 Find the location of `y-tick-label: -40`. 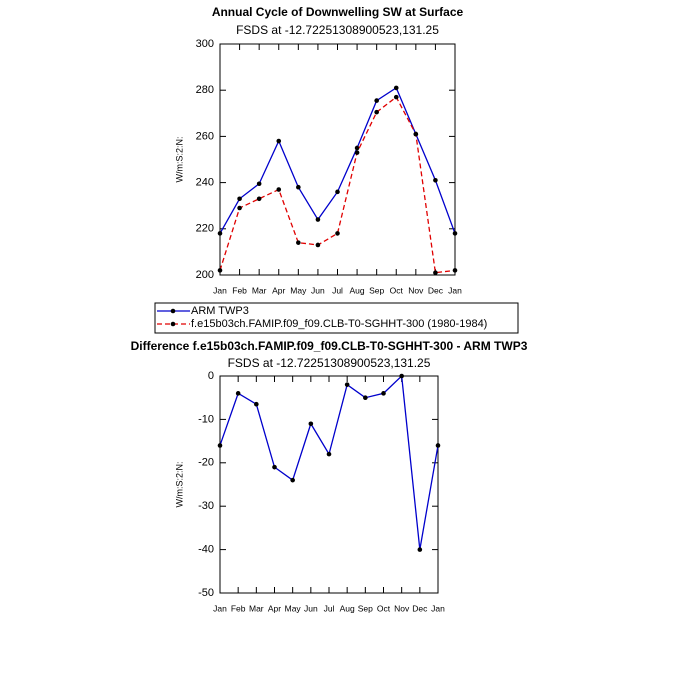

y-tick-label: -40 is located at coordinates (206, 550).